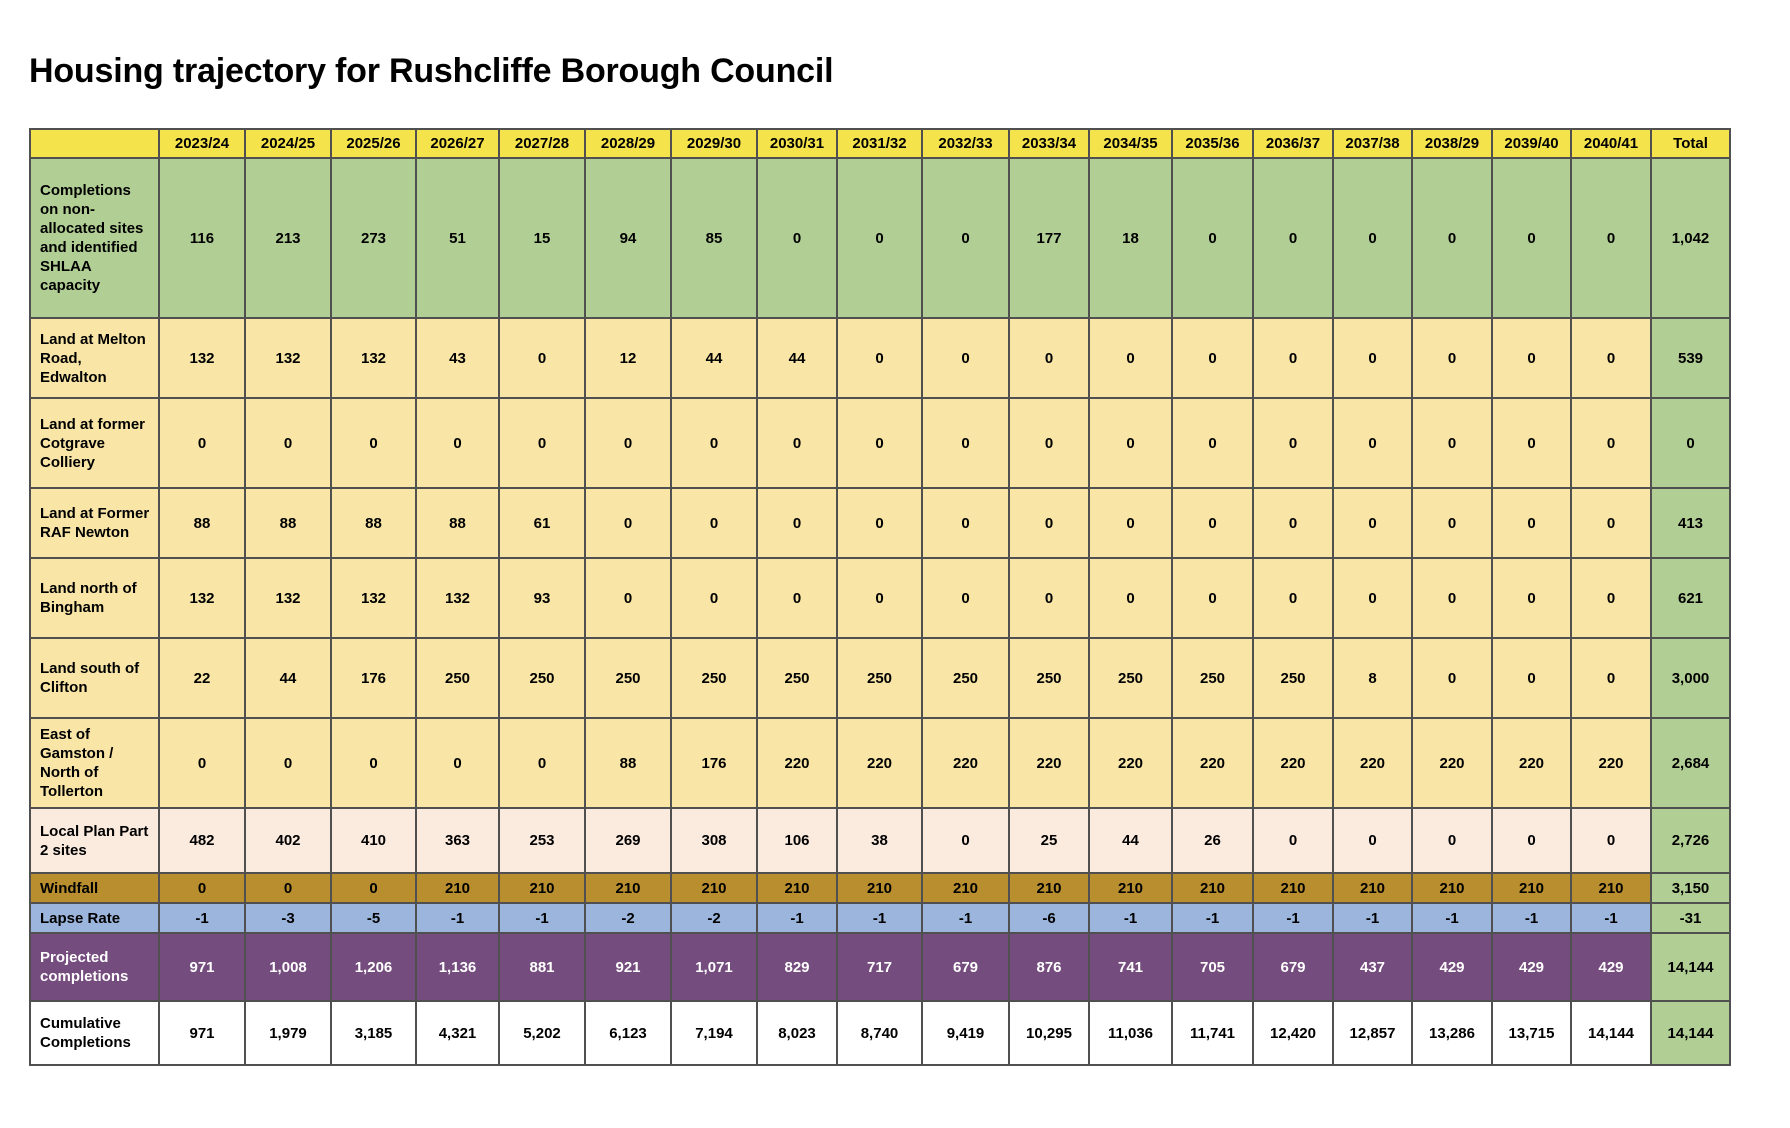 The image size is (1790, 1128). Describe the element at coordinates (1690, 888) in the screenshot. I see `total-cell: 3,150` at that location.